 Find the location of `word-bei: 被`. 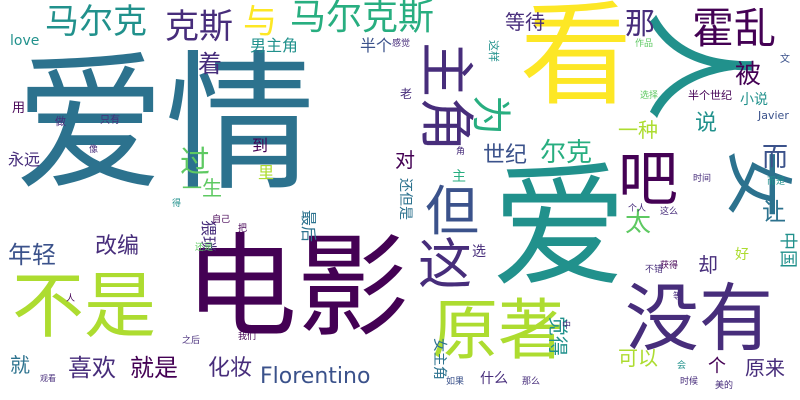

word-bei: 被 is located at coordinates (748, 75).